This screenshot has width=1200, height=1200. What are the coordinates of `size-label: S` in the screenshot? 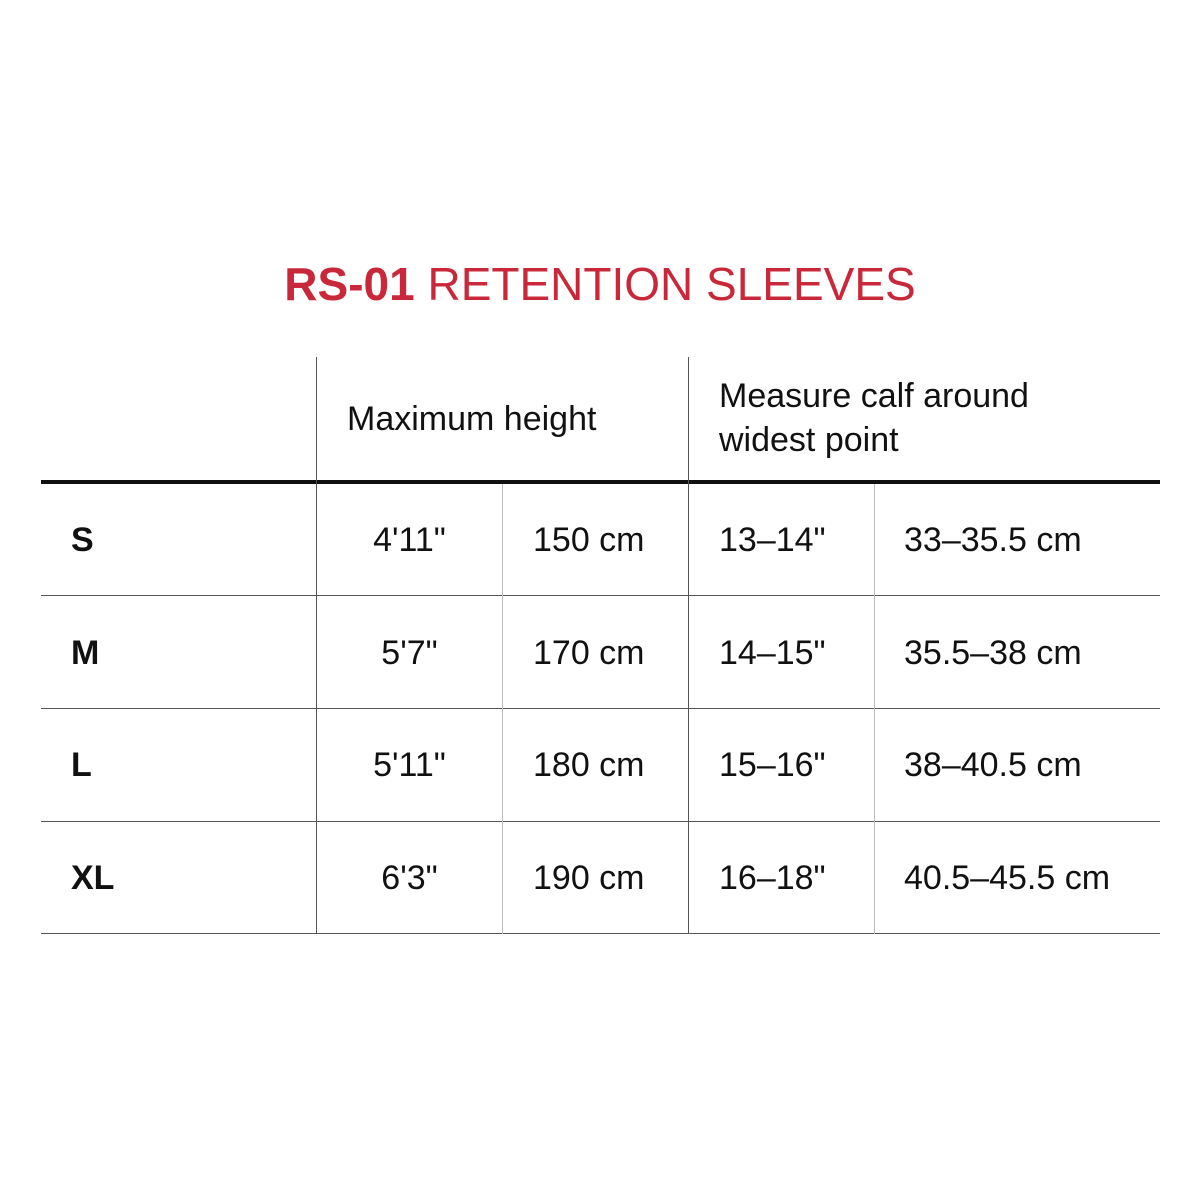 It's located at (82, 540).